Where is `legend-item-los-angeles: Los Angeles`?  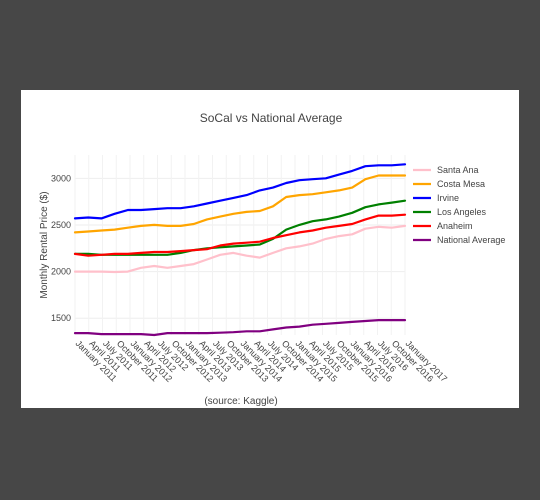
legend-item-los-angeles: Los Angeles is located at coordinates (450, 212).